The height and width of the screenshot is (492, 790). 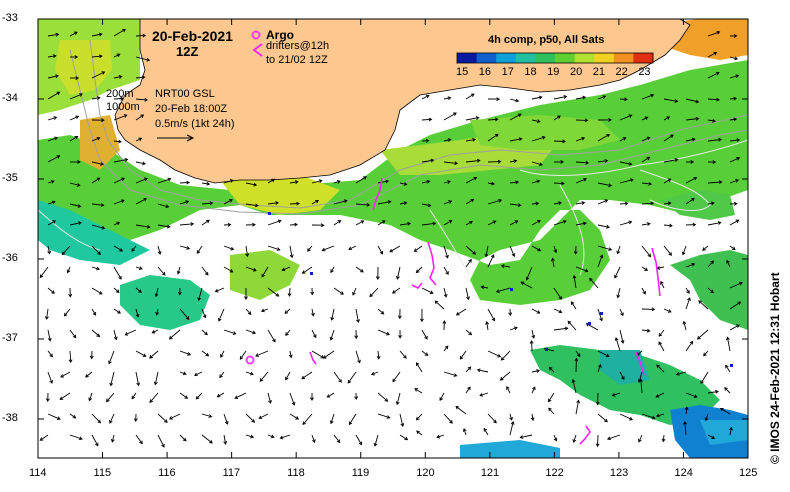 What do you see at coordinates (231, 473) in the screenshot?
I see `longitude-label: 117` at bounding box center [231, 473].